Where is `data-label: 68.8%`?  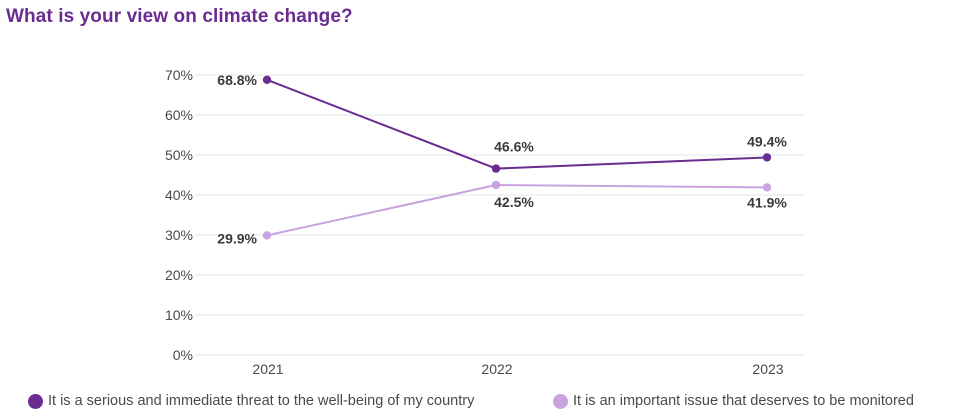 data-label: 68.8% is located at coordinates (237, 80).